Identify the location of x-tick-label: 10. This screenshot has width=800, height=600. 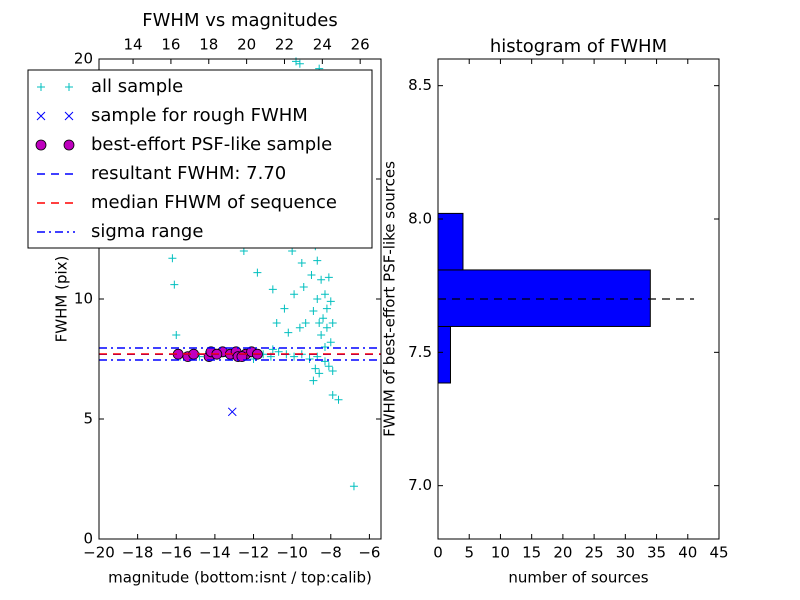
(500, 553).